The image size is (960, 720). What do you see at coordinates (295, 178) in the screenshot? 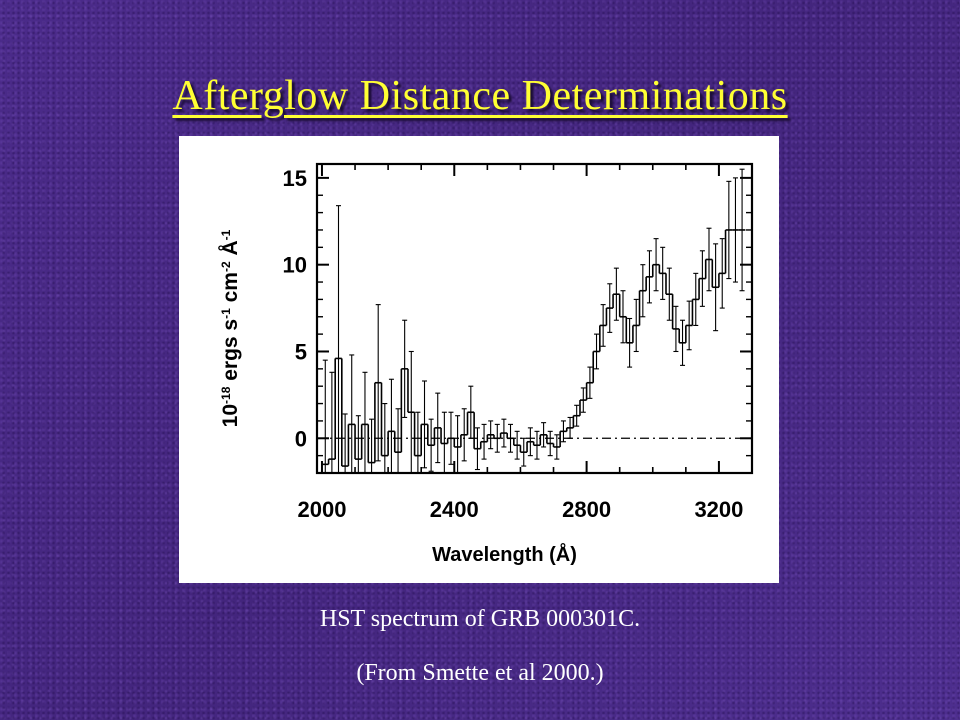
I see `y-tick-label: 15` at bounding box center [295, 178].